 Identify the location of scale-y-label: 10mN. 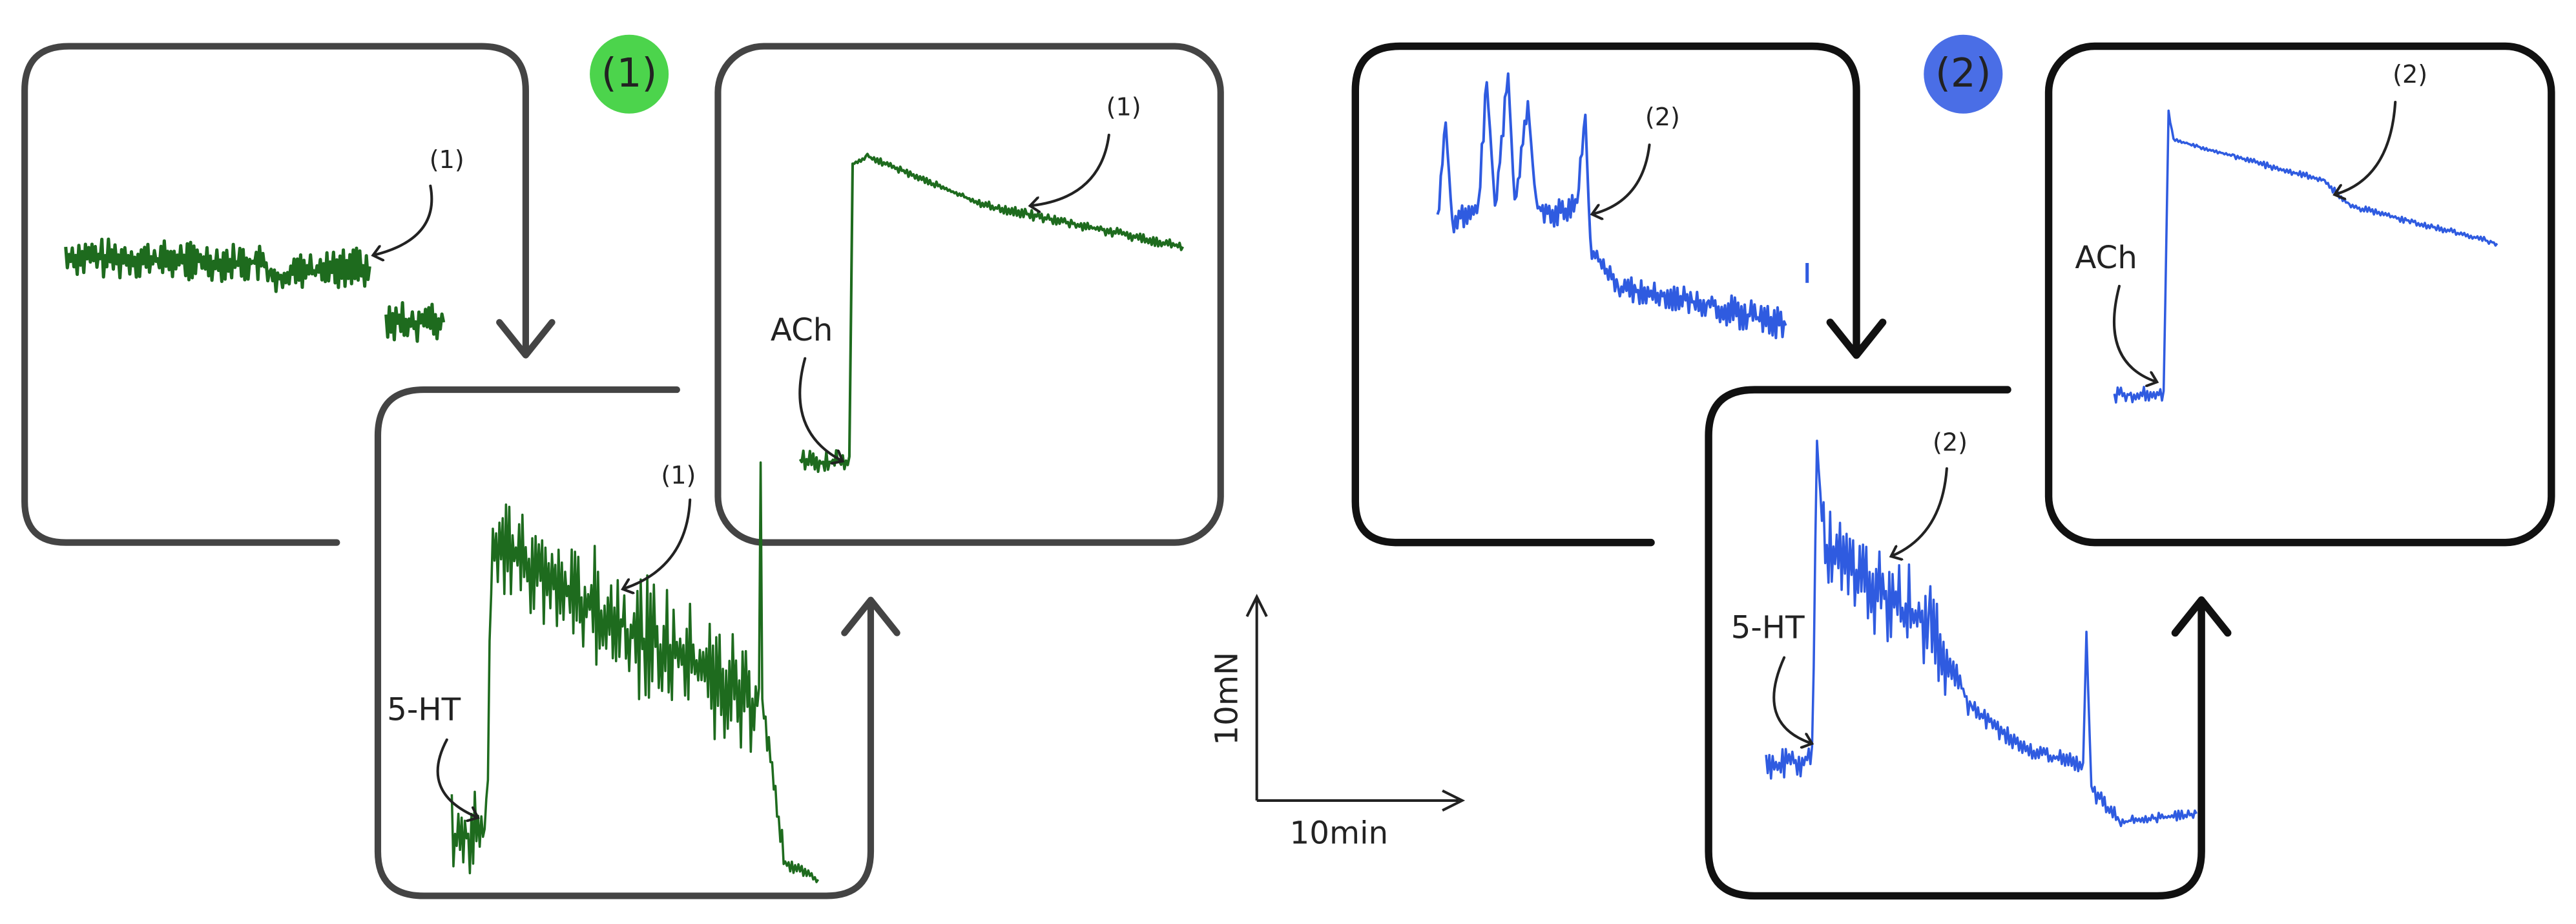
(1227, 699).